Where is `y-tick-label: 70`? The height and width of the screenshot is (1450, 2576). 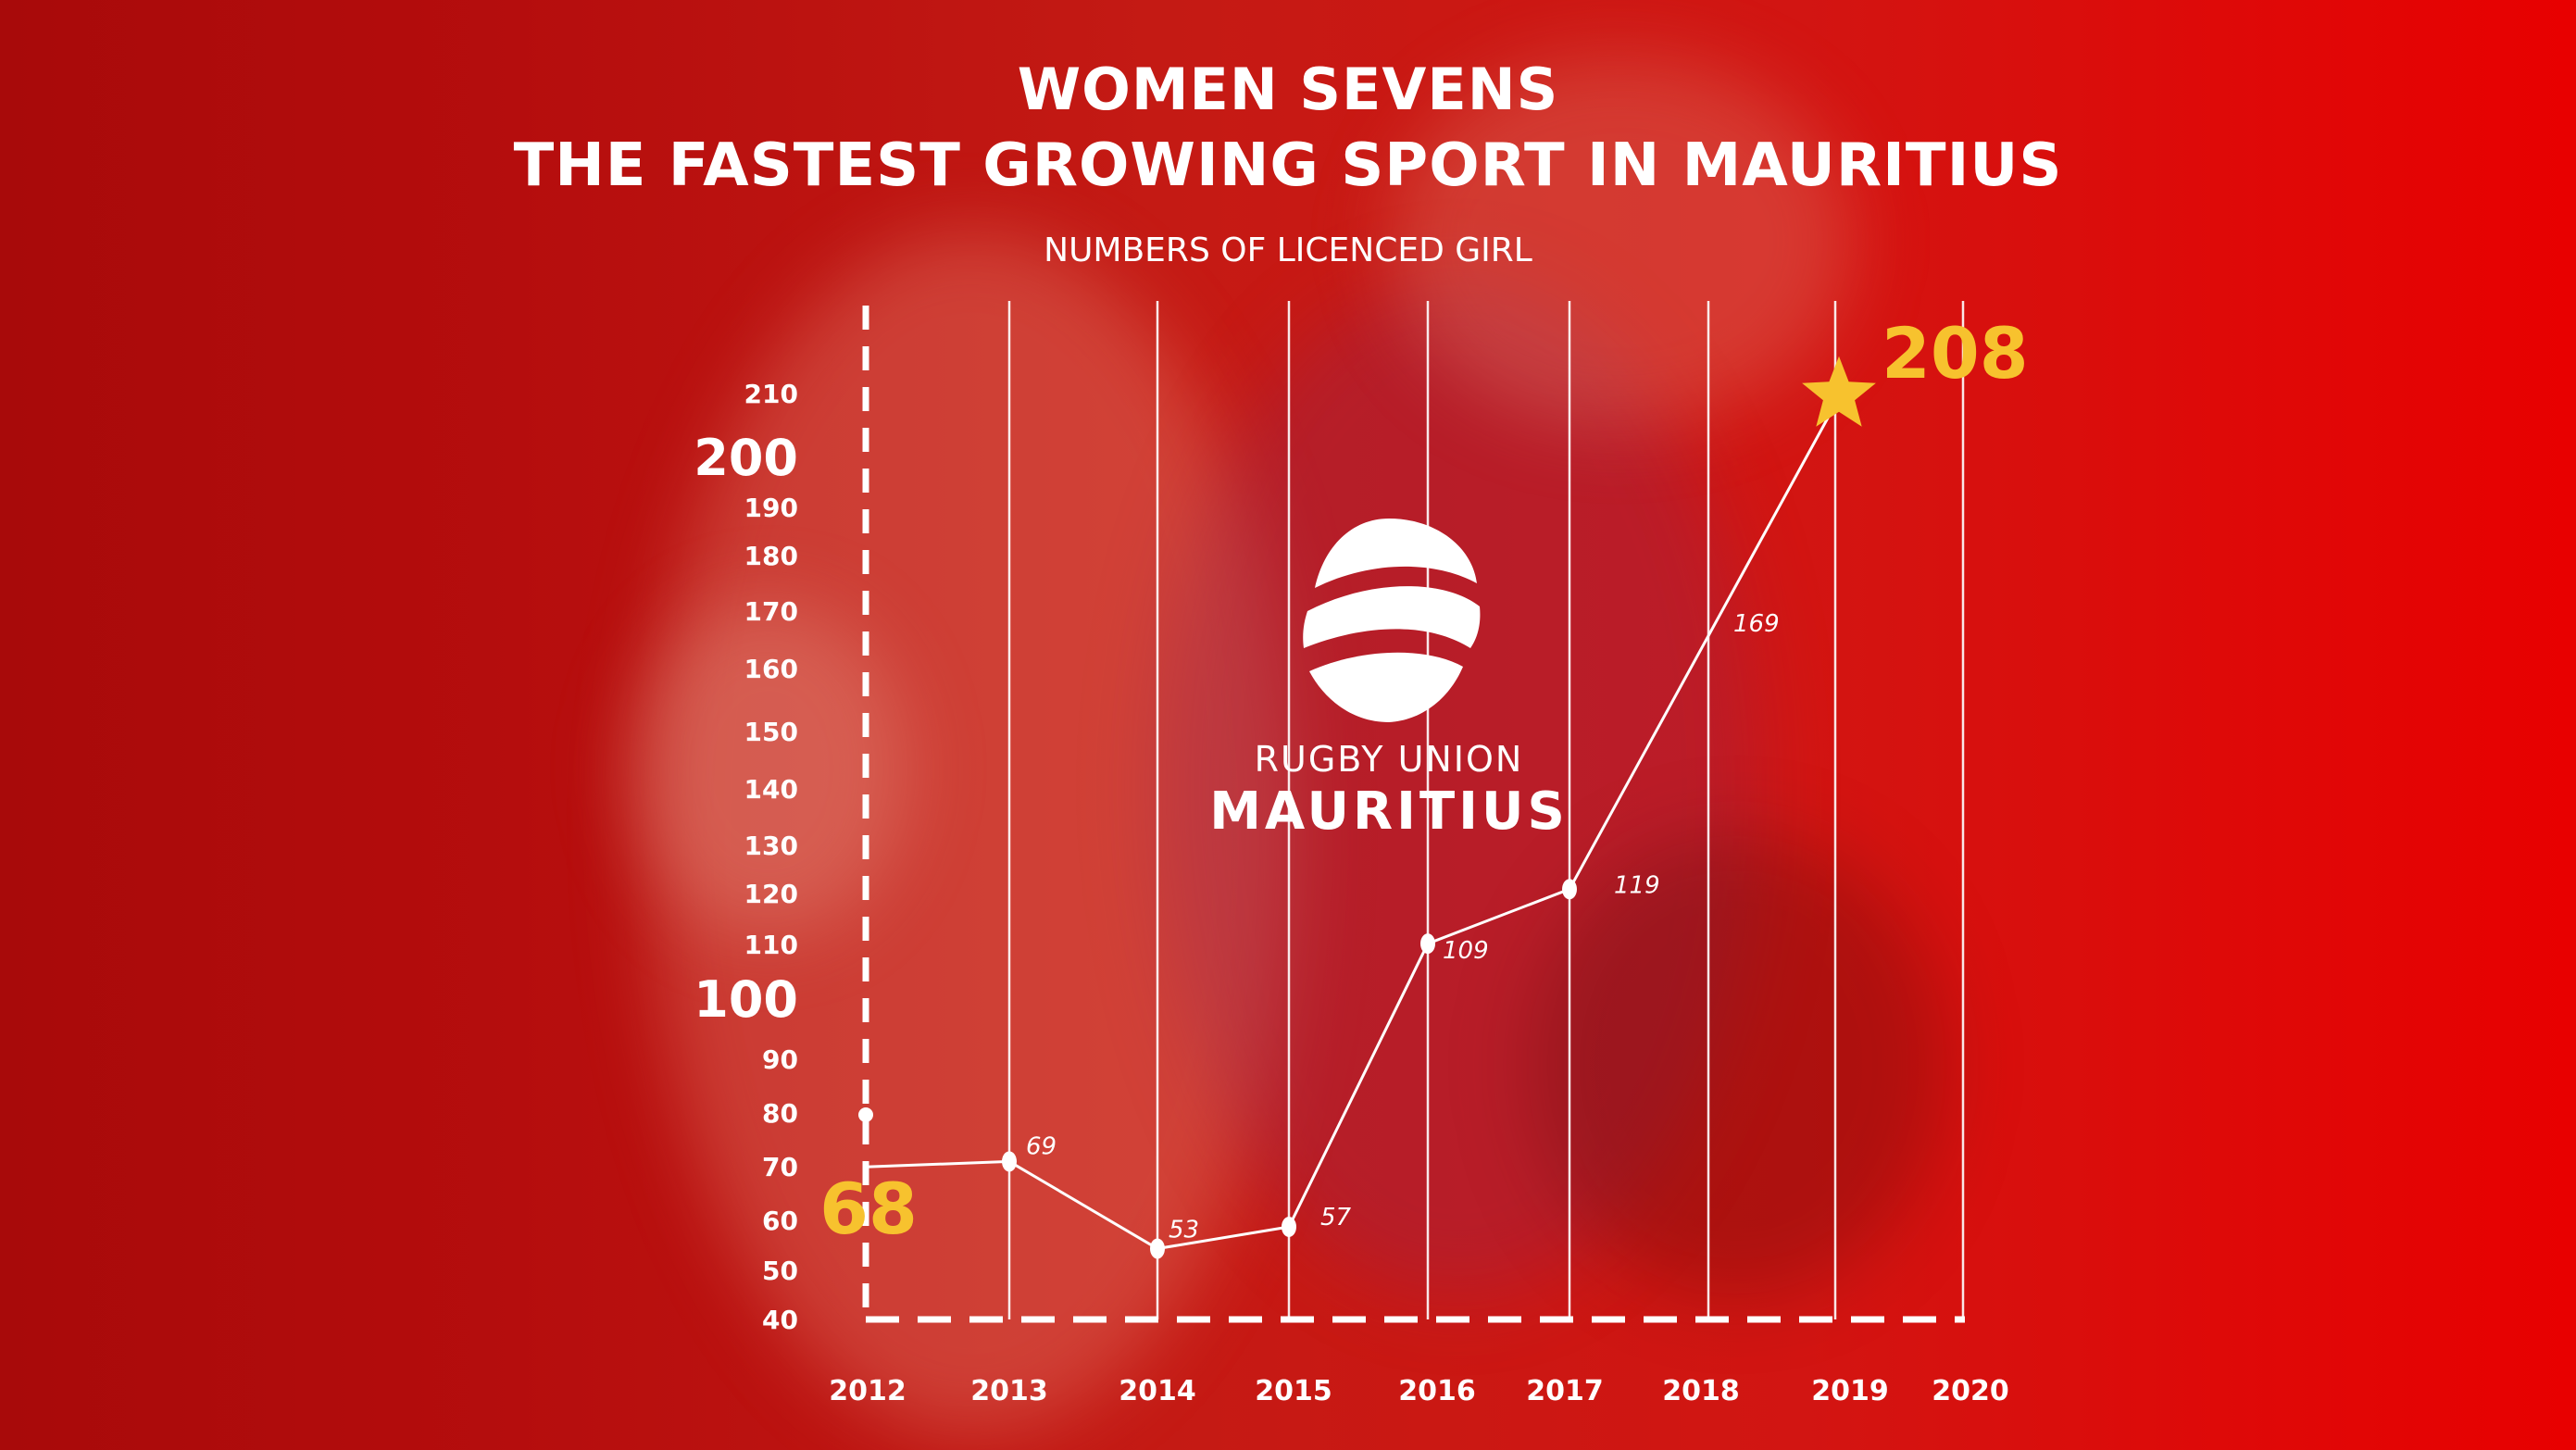
y-tick-label: 70 is located at coordinates (780, 1167).